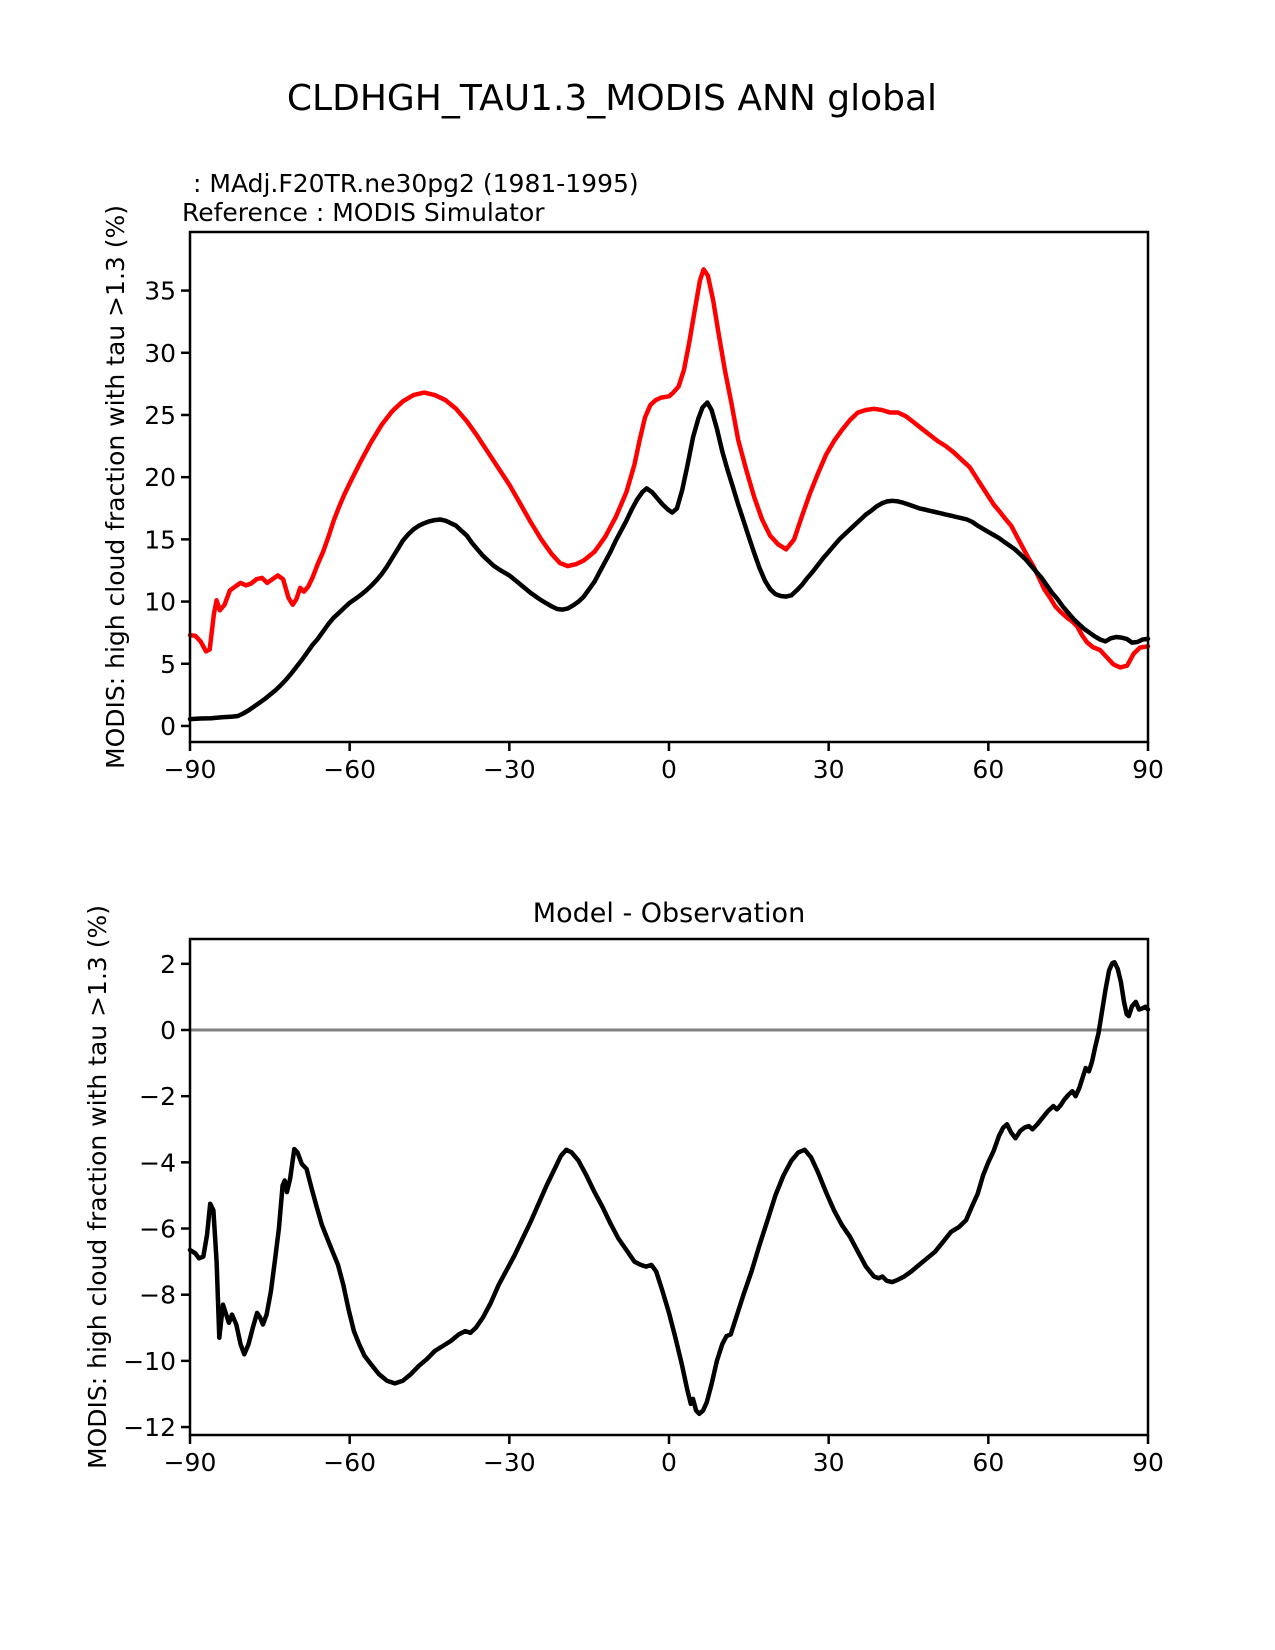  Describe the element at coordinates (168, 964) in the screenshot. I see `y-tick-label: 2` at that location.